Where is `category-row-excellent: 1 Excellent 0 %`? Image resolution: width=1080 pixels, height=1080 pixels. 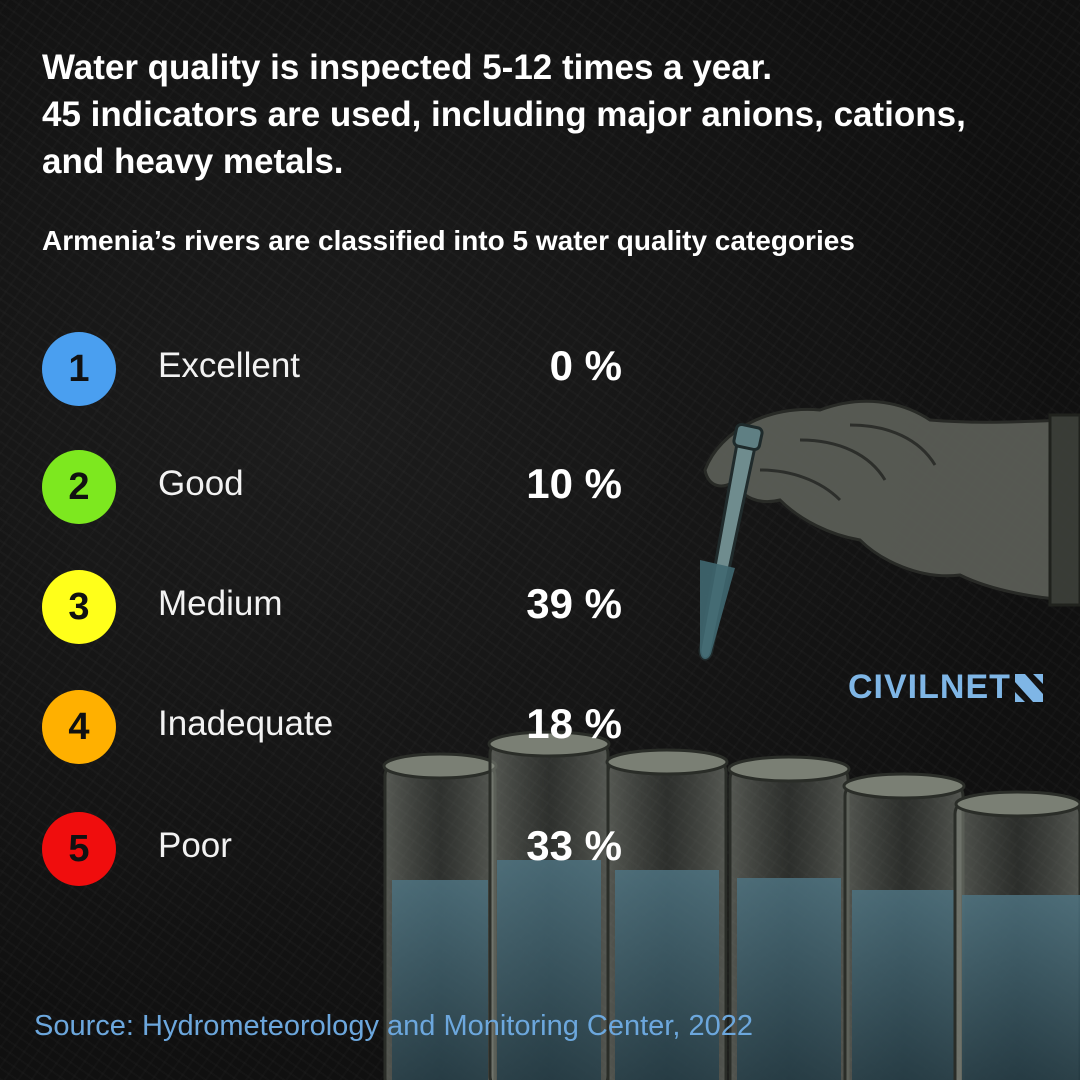
category-row-excellent: 1 Excellent 0 % is located at coordinates (342, 369).